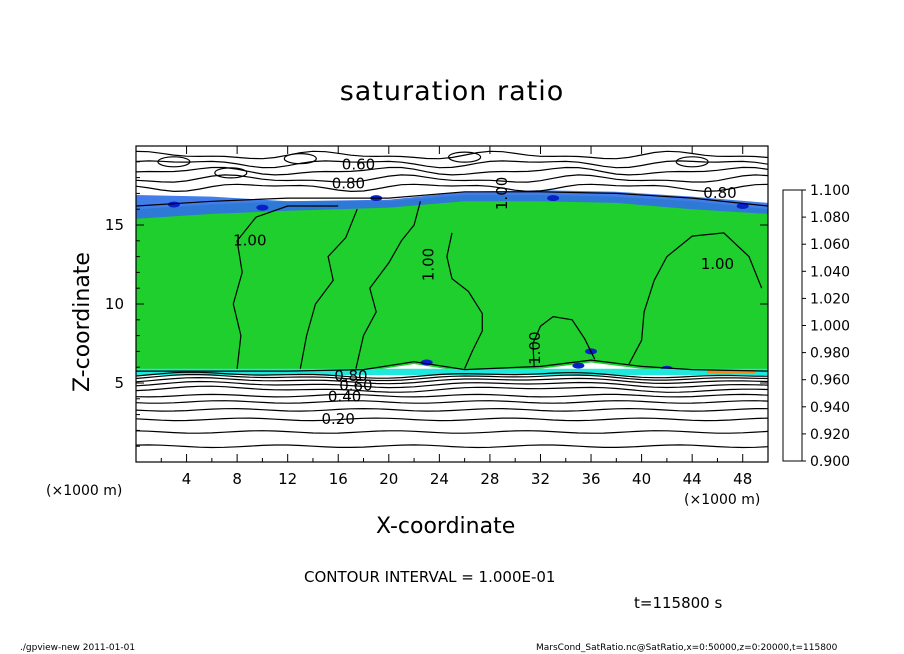  What do you see at coordinates (344, 397) in the screenshot?
I see `contour-label: 0.40` at bounding box center [344, 397].